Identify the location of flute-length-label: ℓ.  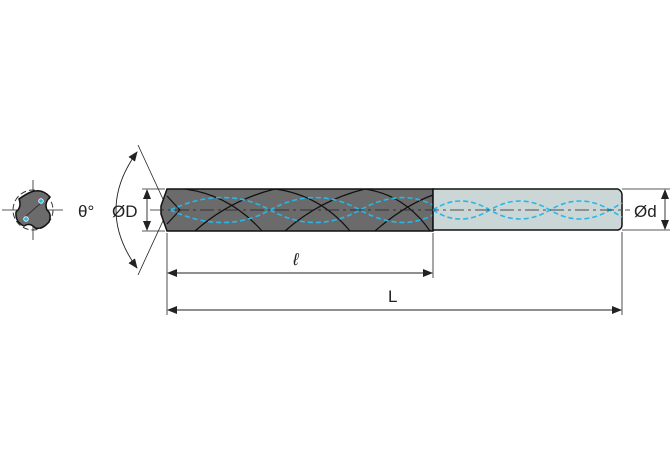
(295, 259).